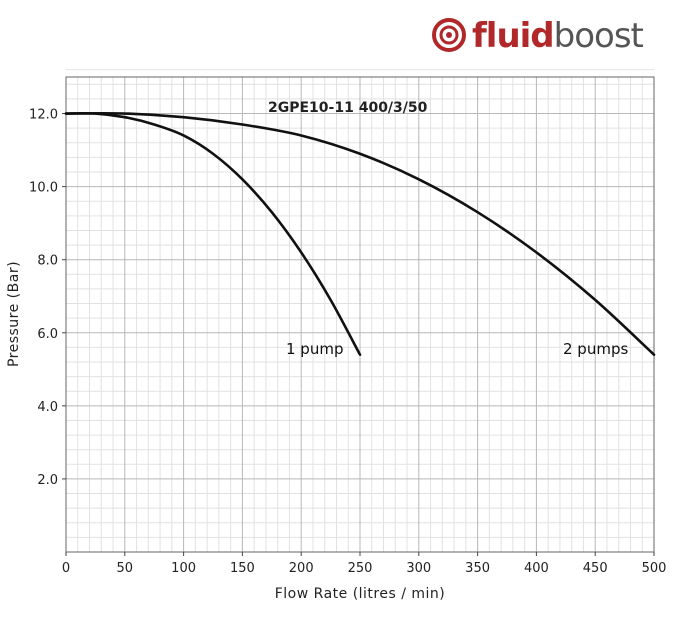  Describe the element at coordinates (47, 261) in the screenshot. I see `y-tick-label: 8.0` at that location.